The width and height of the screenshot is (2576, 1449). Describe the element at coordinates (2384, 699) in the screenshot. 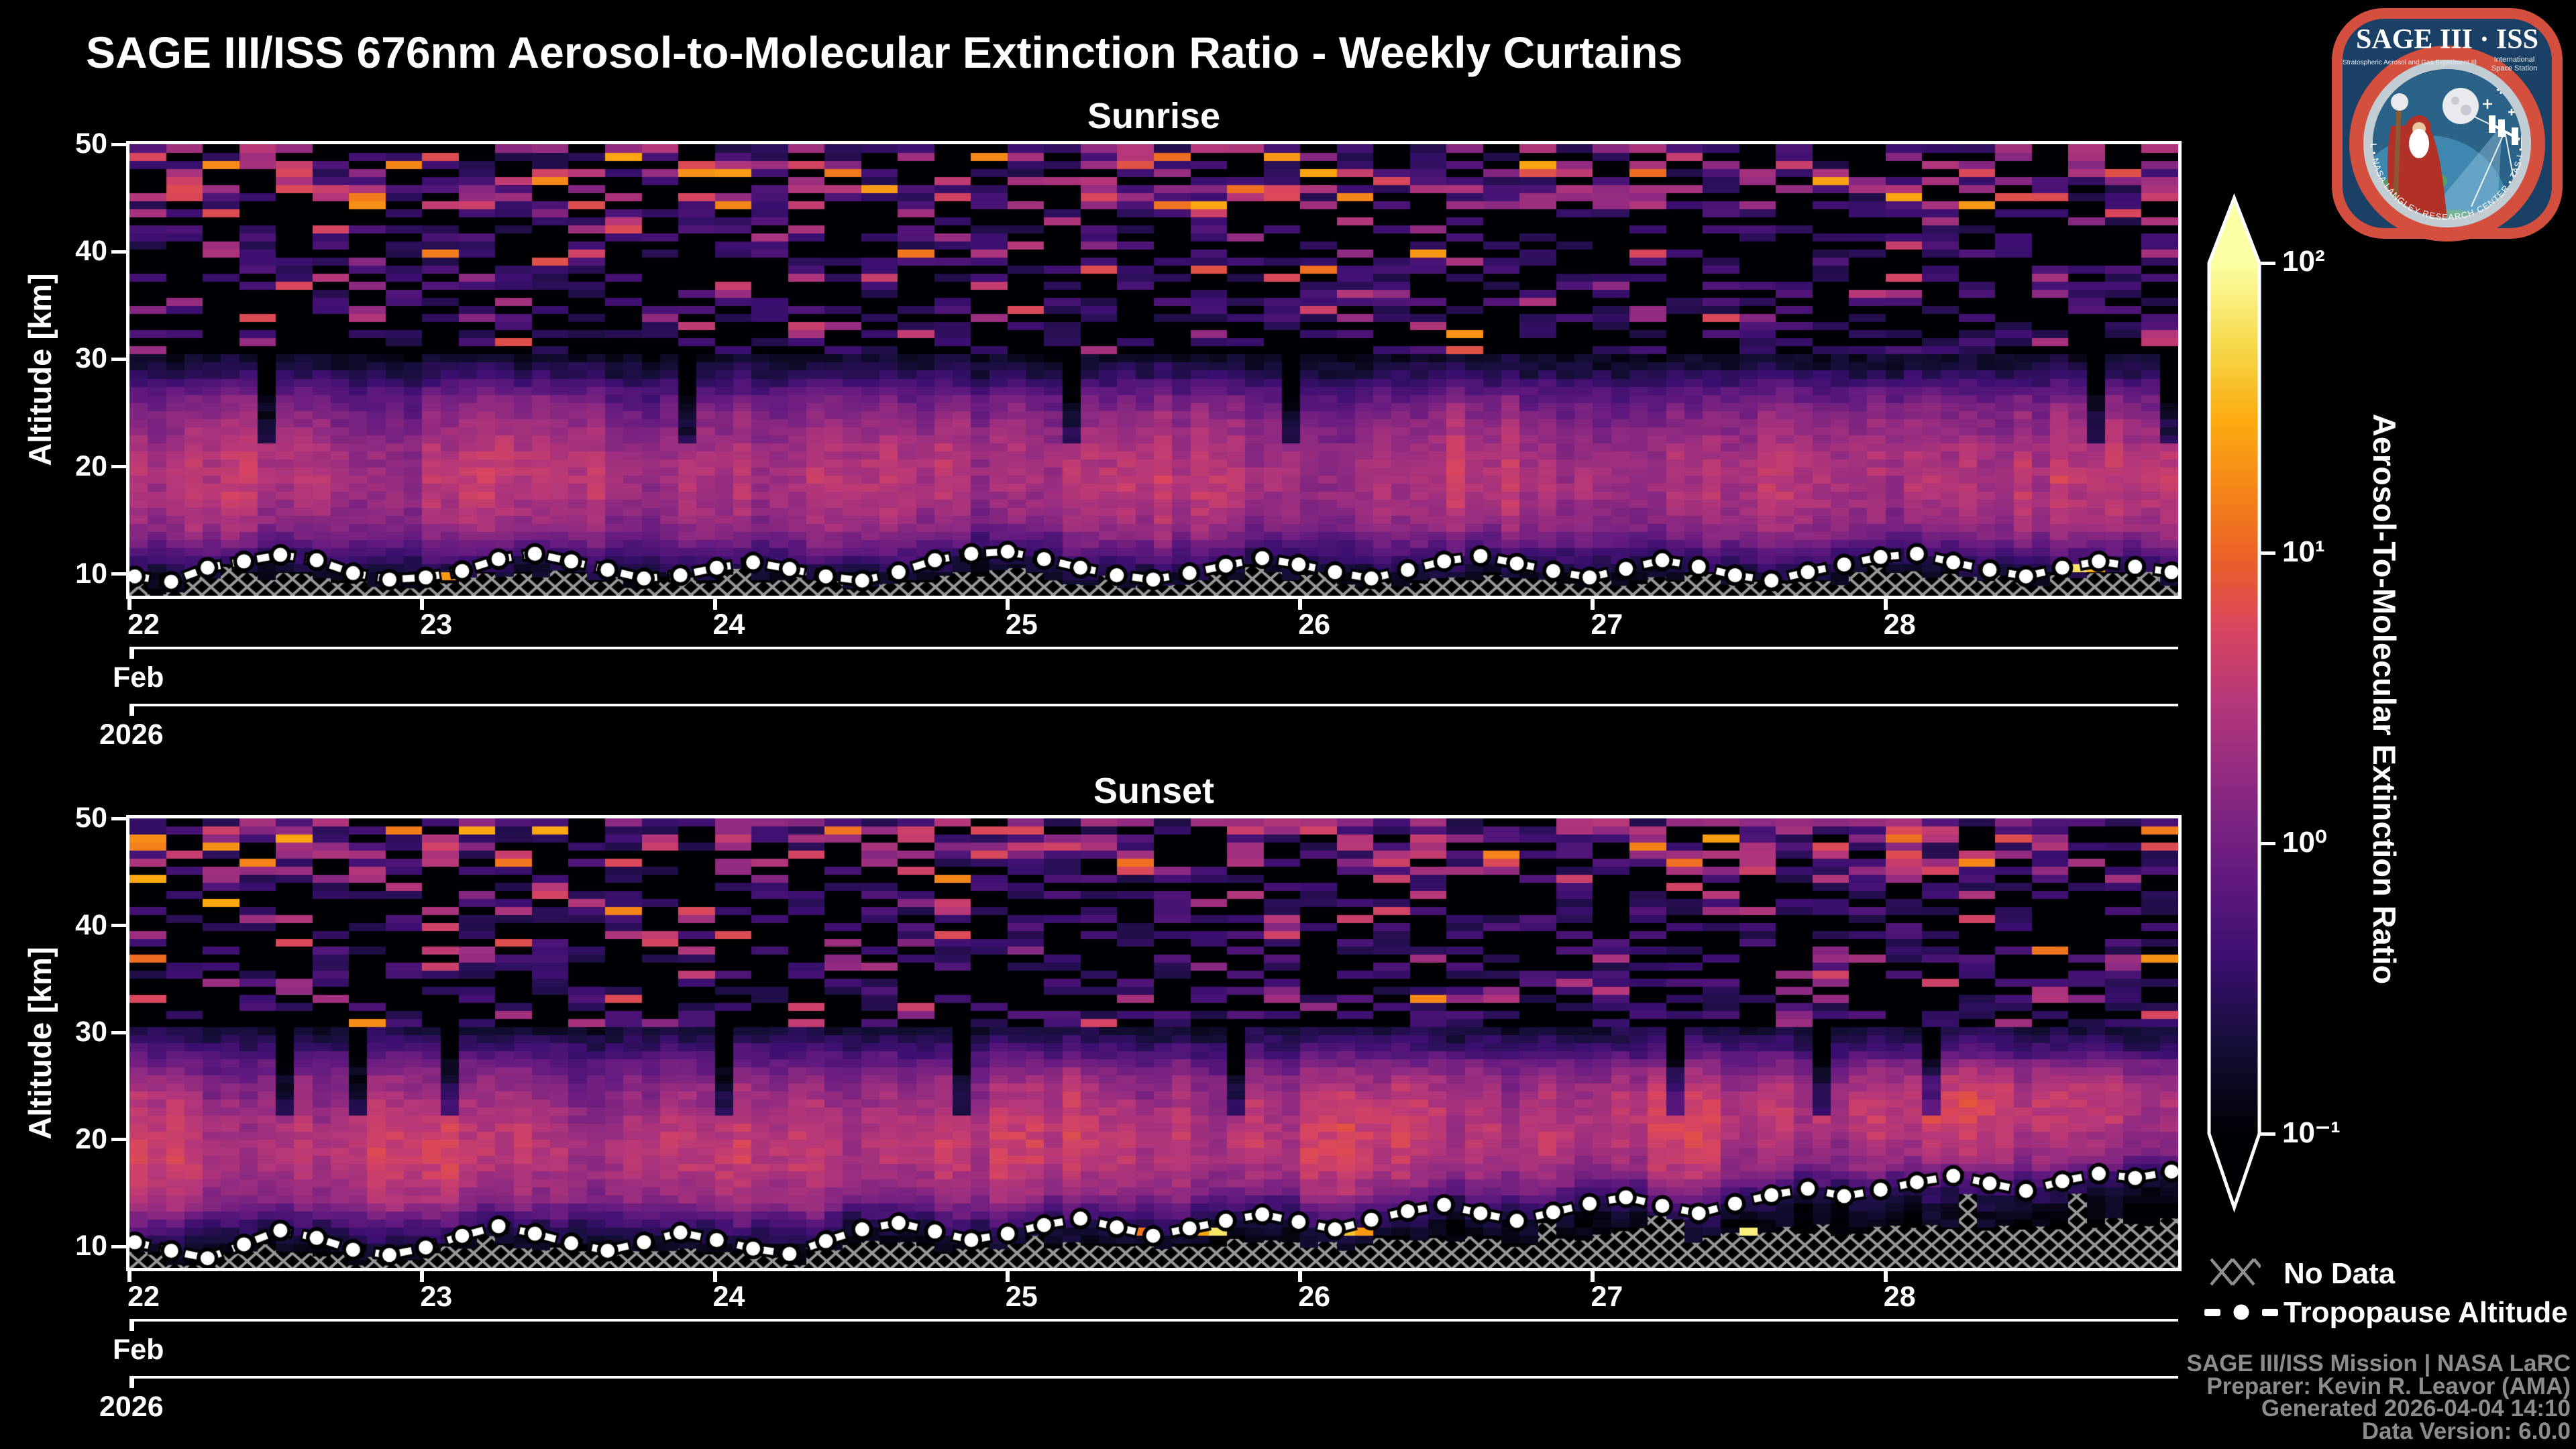

I see `colorbar-label: Aerosol-To-Molecular Extinction Ratio` at that location.